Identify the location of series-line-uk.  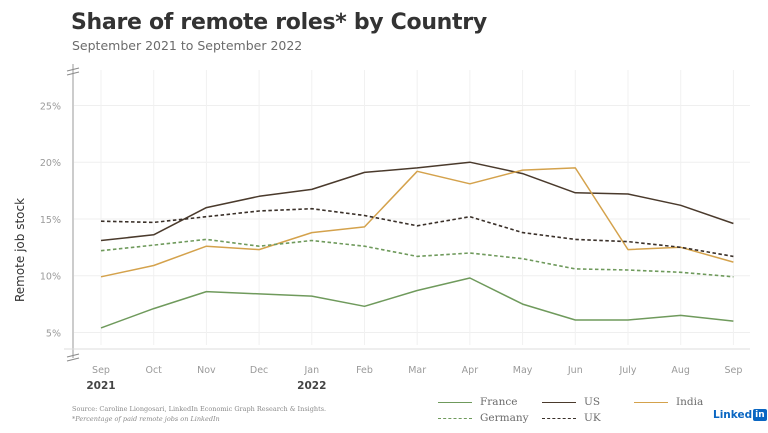
(417, 232).